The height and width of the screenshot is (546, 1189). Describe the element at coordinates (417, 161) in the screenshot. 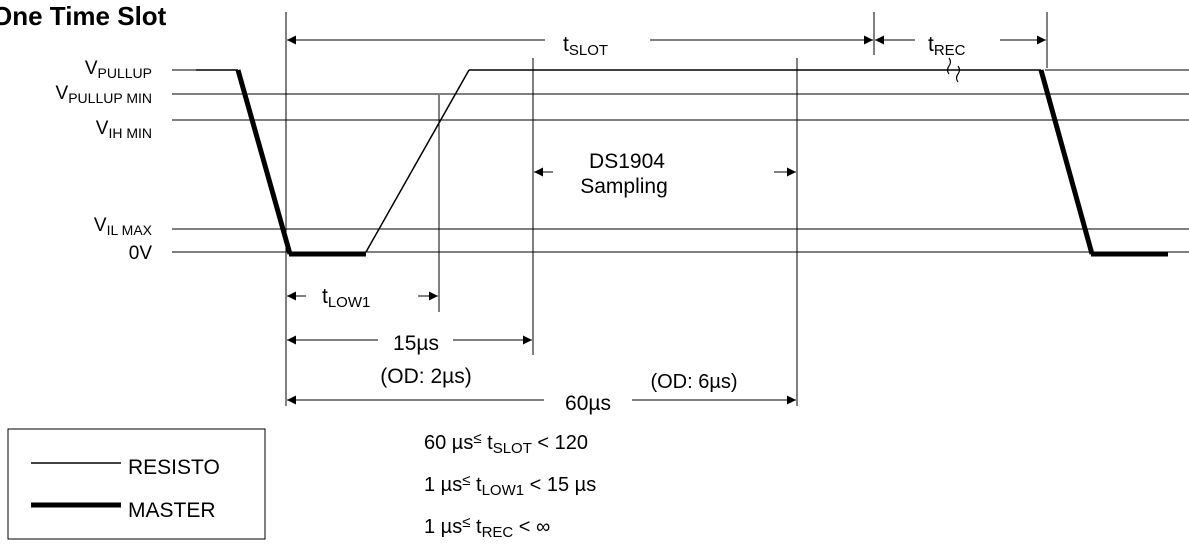

I see `resistor-rising-edge` at that location.